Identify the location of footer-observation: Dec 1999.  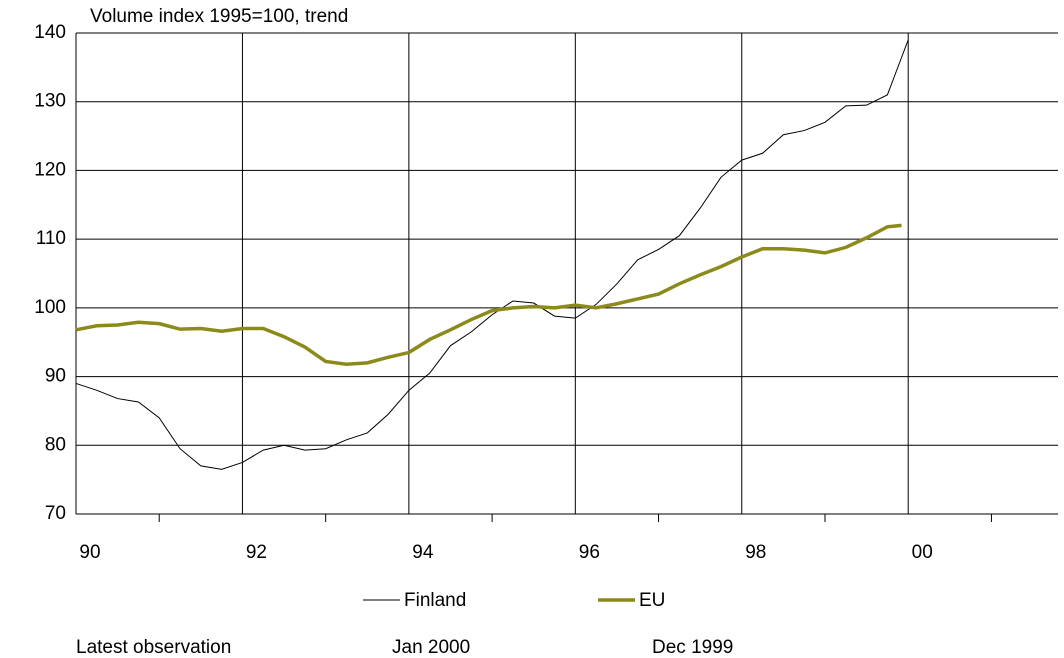
(692, 647).